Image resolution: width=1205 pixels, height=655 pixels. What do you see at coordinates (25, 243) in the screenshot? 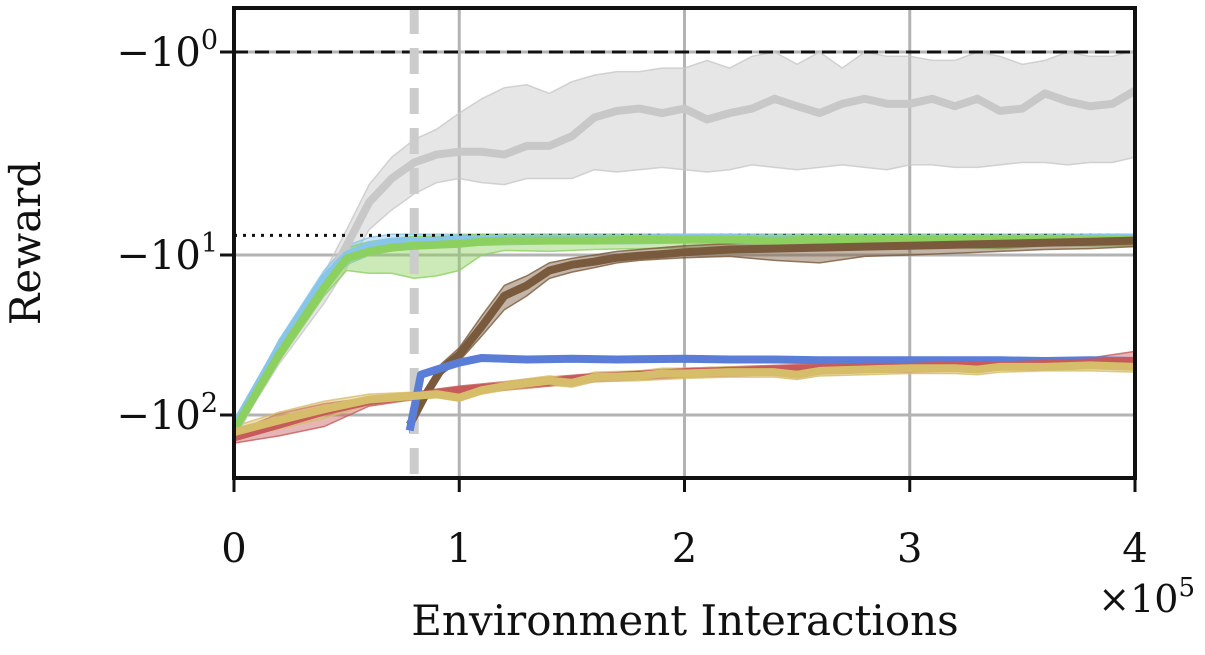
I see `y-axis-label: Reward` at bounding box center [25, 243].